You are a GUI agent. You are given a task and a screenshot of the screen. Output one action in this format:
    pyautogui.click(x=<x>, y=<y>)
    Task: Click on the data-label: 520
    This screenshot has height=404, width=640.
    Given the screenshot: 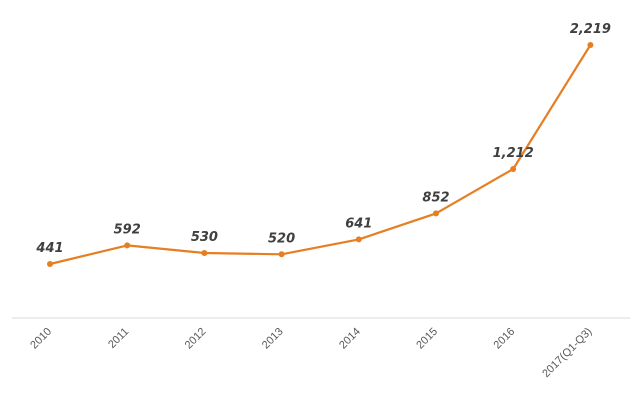 What is the action you would take?
    pyautogui.click(x=281, y=238)
    